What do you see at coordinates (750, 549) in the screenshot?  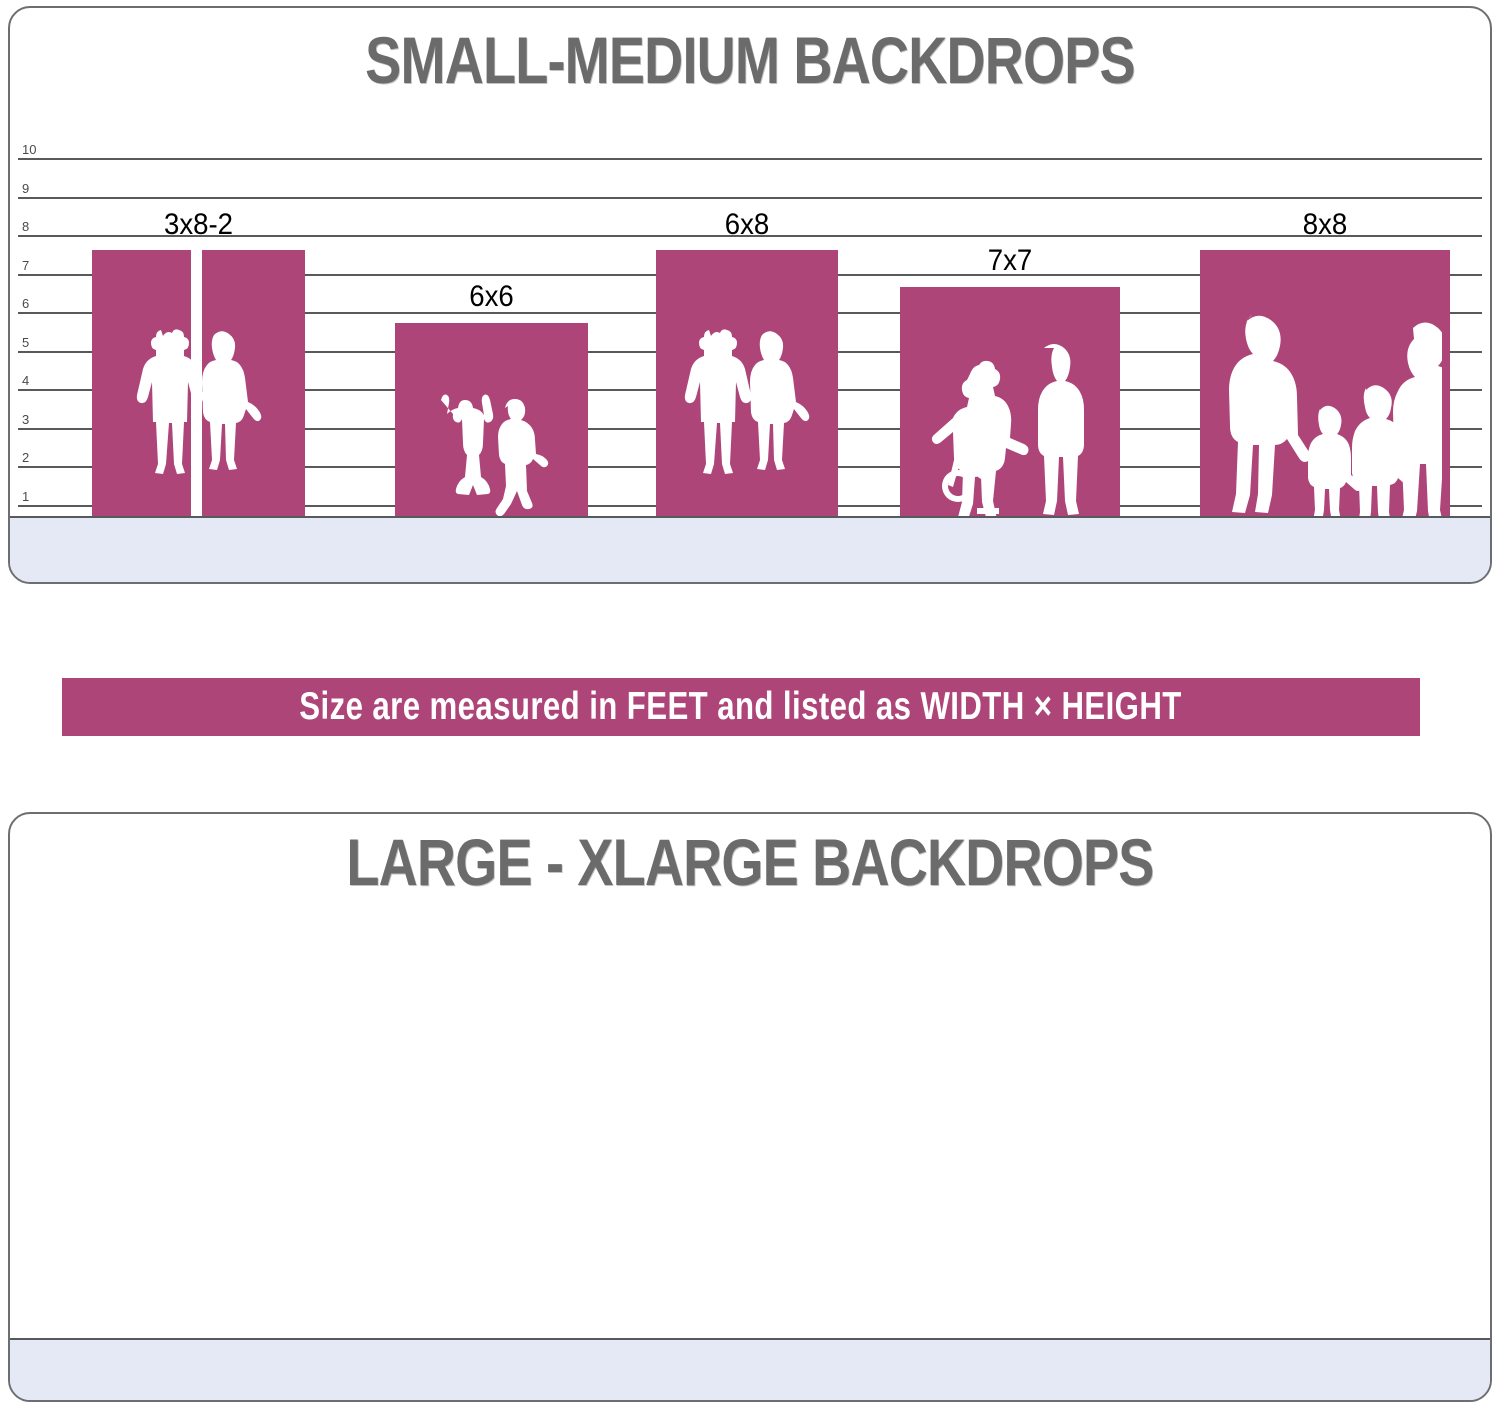 I see `floor-area-top` at bounding box center [750, 549].